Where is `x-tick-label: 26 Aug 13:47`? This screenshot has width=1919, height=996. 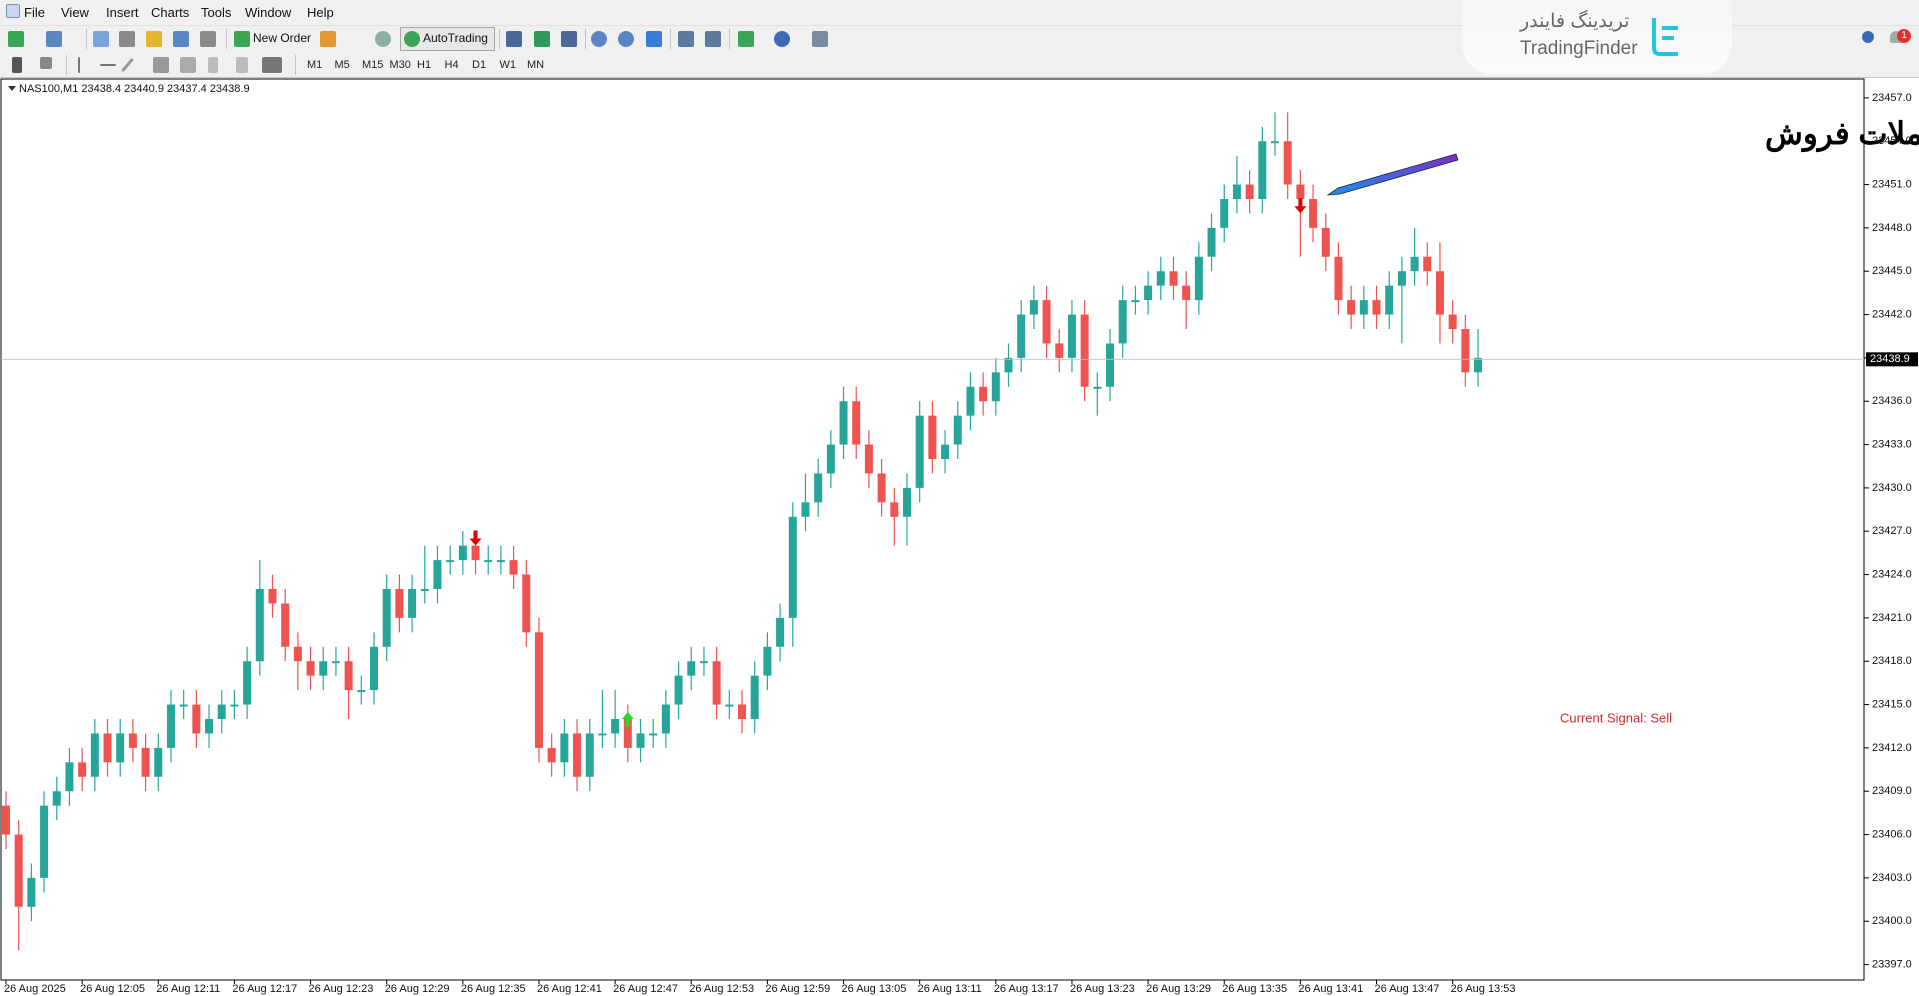
x-tick-label: 26 Aug 13:47 is located at coordinates (1407, 989).